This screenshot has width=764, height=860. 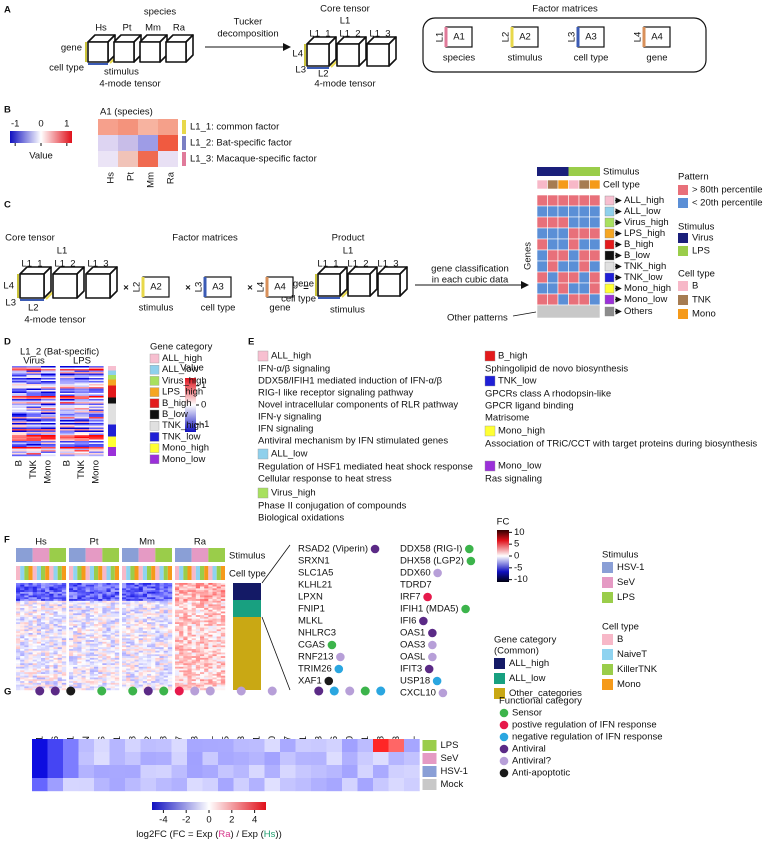 I want to click on gene-label: CXCL10, so click(x=418, y=693).